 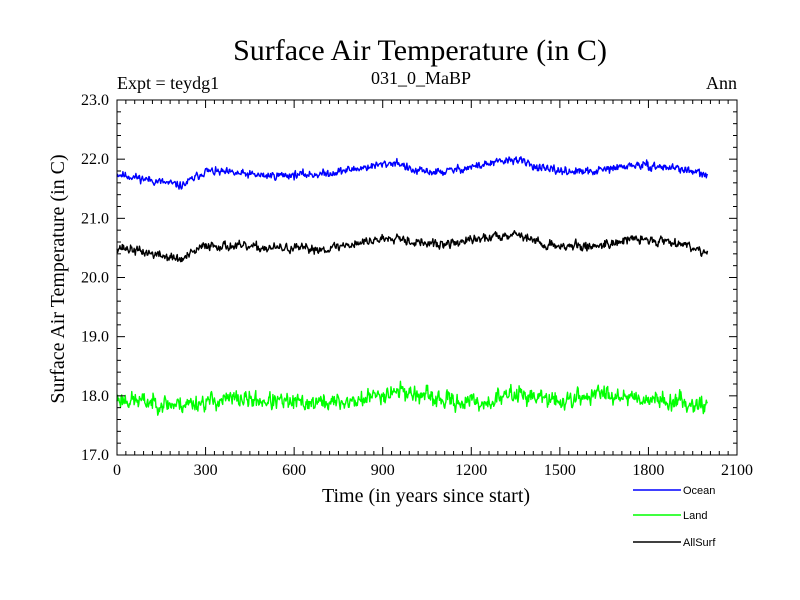 I want to click on y-tick-label: 17.0, so click(x=95, y=455).